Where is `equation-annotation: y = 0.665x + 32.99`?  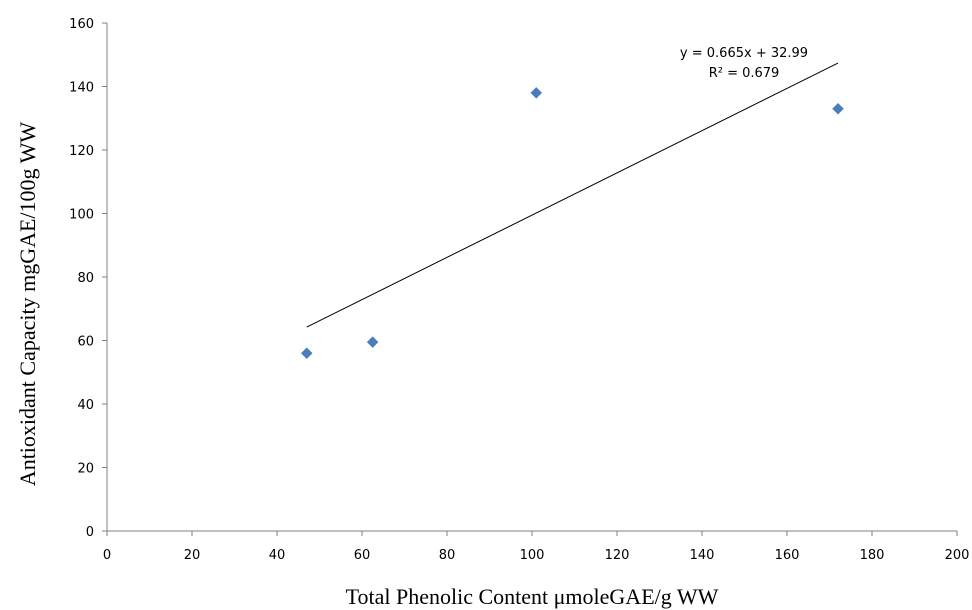 equation-annotation: y = 0.665x + 32.99 is located at coordinates (744, 53).